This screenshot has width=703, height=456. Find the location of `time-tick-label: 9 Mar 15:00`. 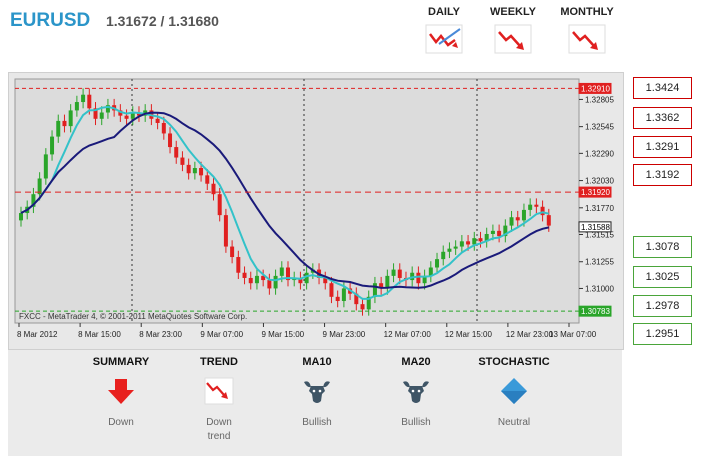

time-tick-label: 9 Mar 15:00 is located at coordinates (282, 334).